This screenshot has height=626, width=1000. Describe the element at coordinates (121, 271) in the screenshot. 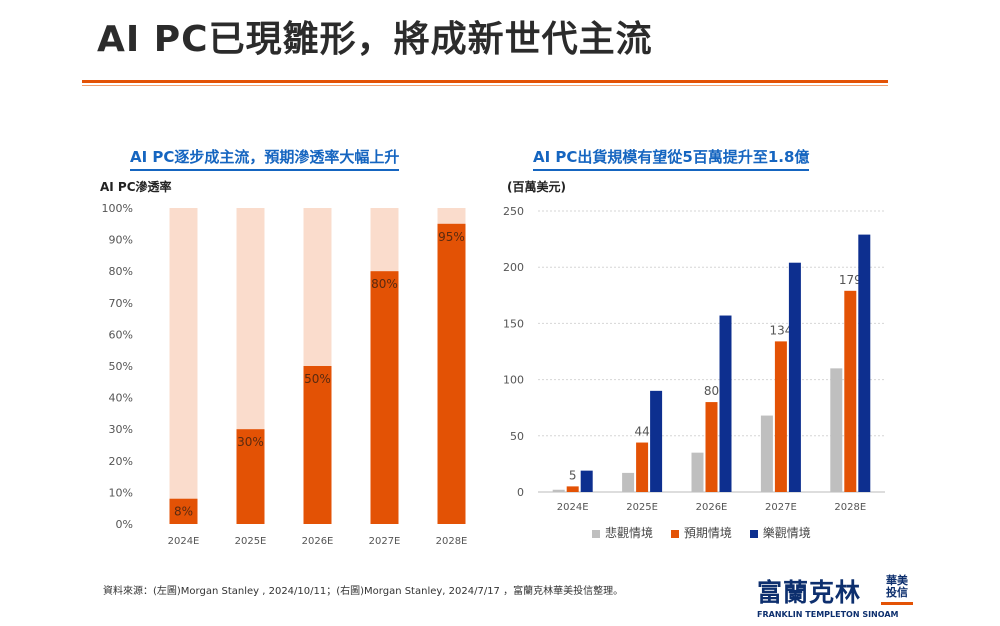

I see `left-ytick-label: 80%` at that location.